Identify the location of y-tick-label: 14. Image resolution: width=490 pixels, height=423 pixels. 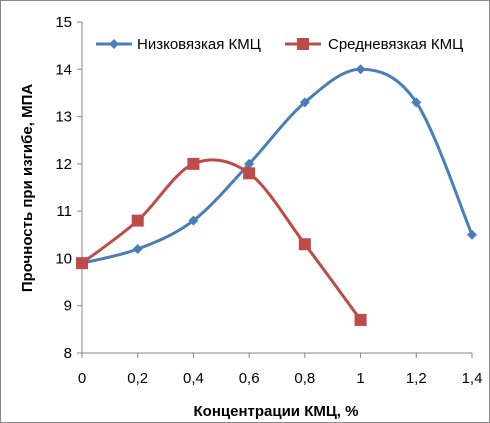
(63, 69).